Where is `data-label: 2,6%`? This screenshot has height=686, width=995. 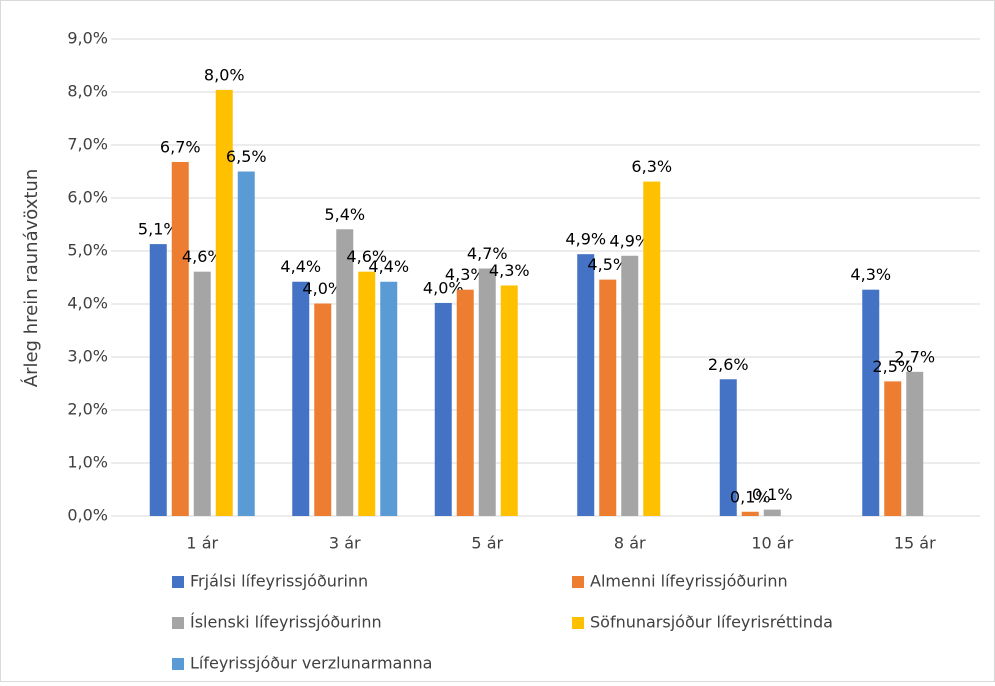
data-label: 2,6% is located at coordinates (728, 364).